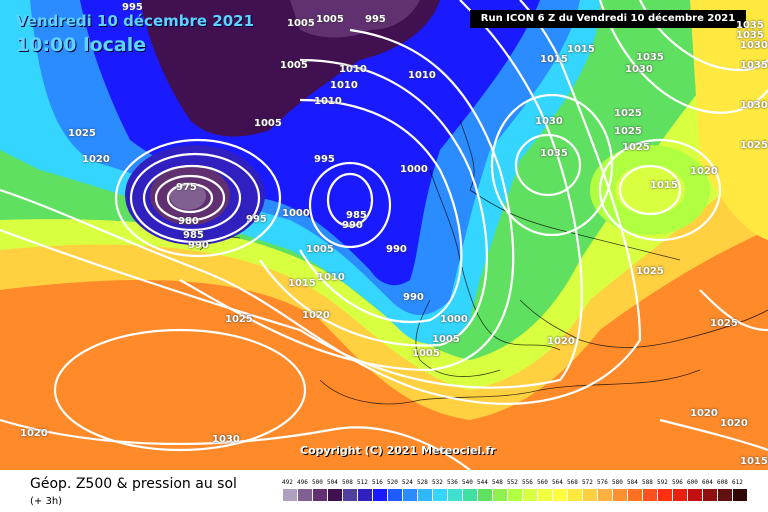 Image resolution: width=768 pixels, height=512 pixels. Describe the element at coordinates (497, 482) in the screenshot. I see `legend-value: 548` at that location.